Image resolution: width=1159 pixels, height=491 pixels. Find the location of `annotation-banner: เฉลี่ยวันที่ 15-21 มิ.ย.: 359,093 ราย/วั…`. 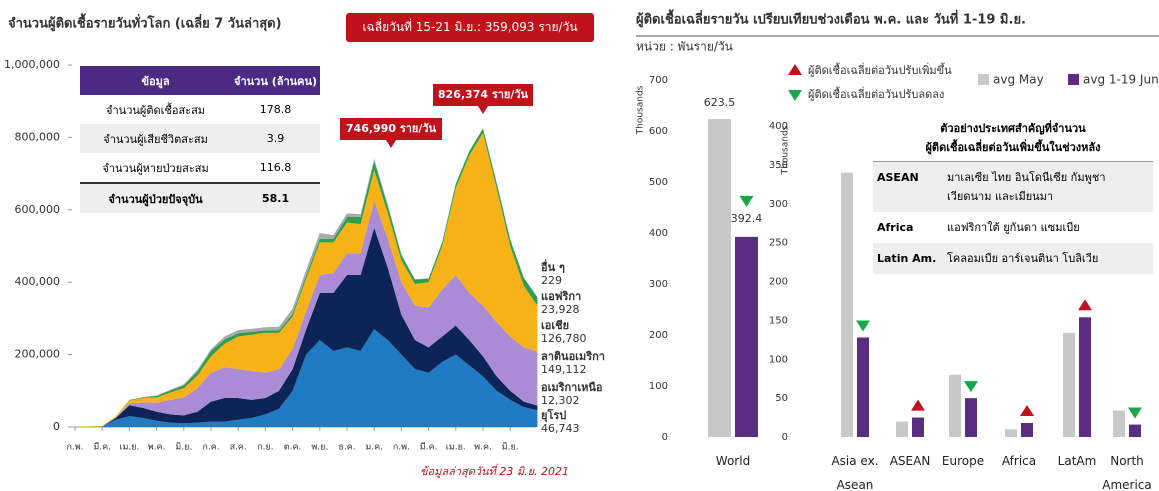

annotation-banner: เฉลี่ยวันที่ 15-21 มิ.ย.: 359,093 ราย/วั… is located at coordinates (470, 27).